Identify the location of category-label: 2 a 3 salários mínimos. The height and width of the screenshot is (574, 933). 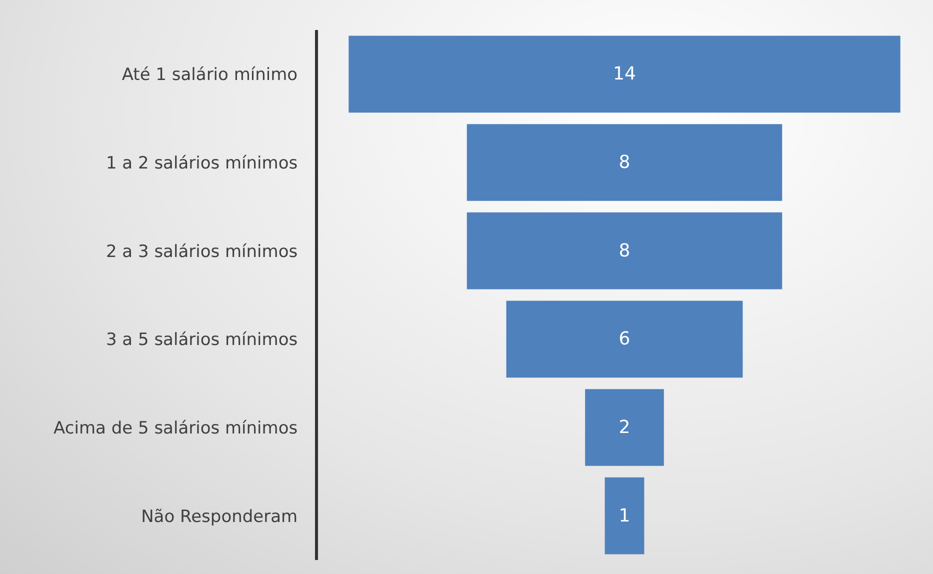
(202, 252).